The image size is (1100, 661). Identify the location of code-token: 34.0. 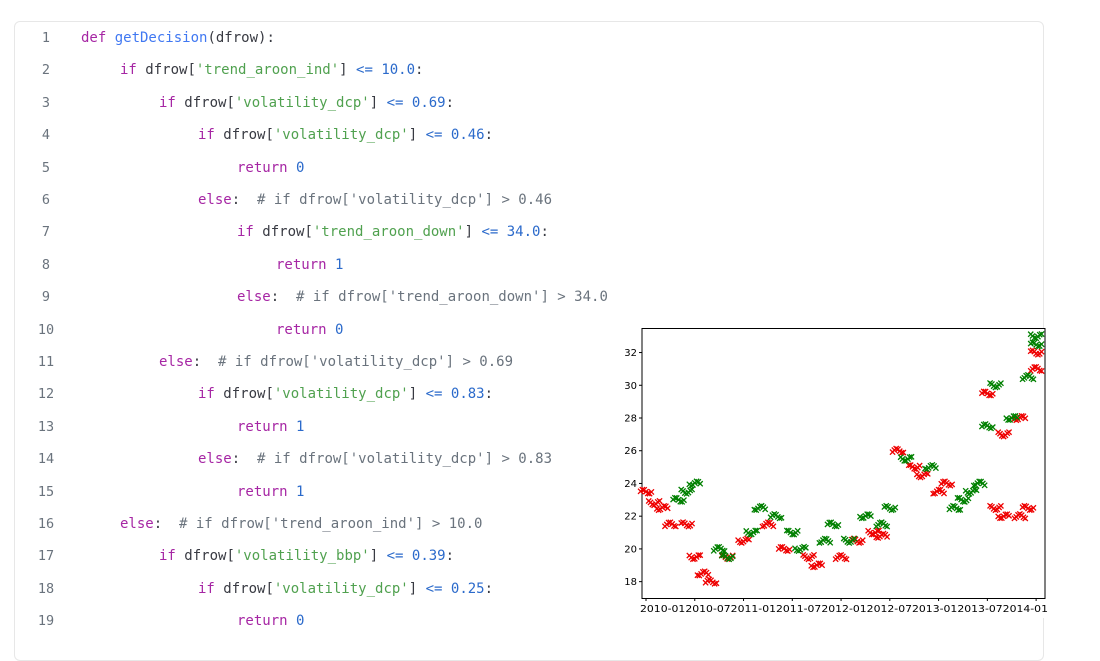
(523, 232).